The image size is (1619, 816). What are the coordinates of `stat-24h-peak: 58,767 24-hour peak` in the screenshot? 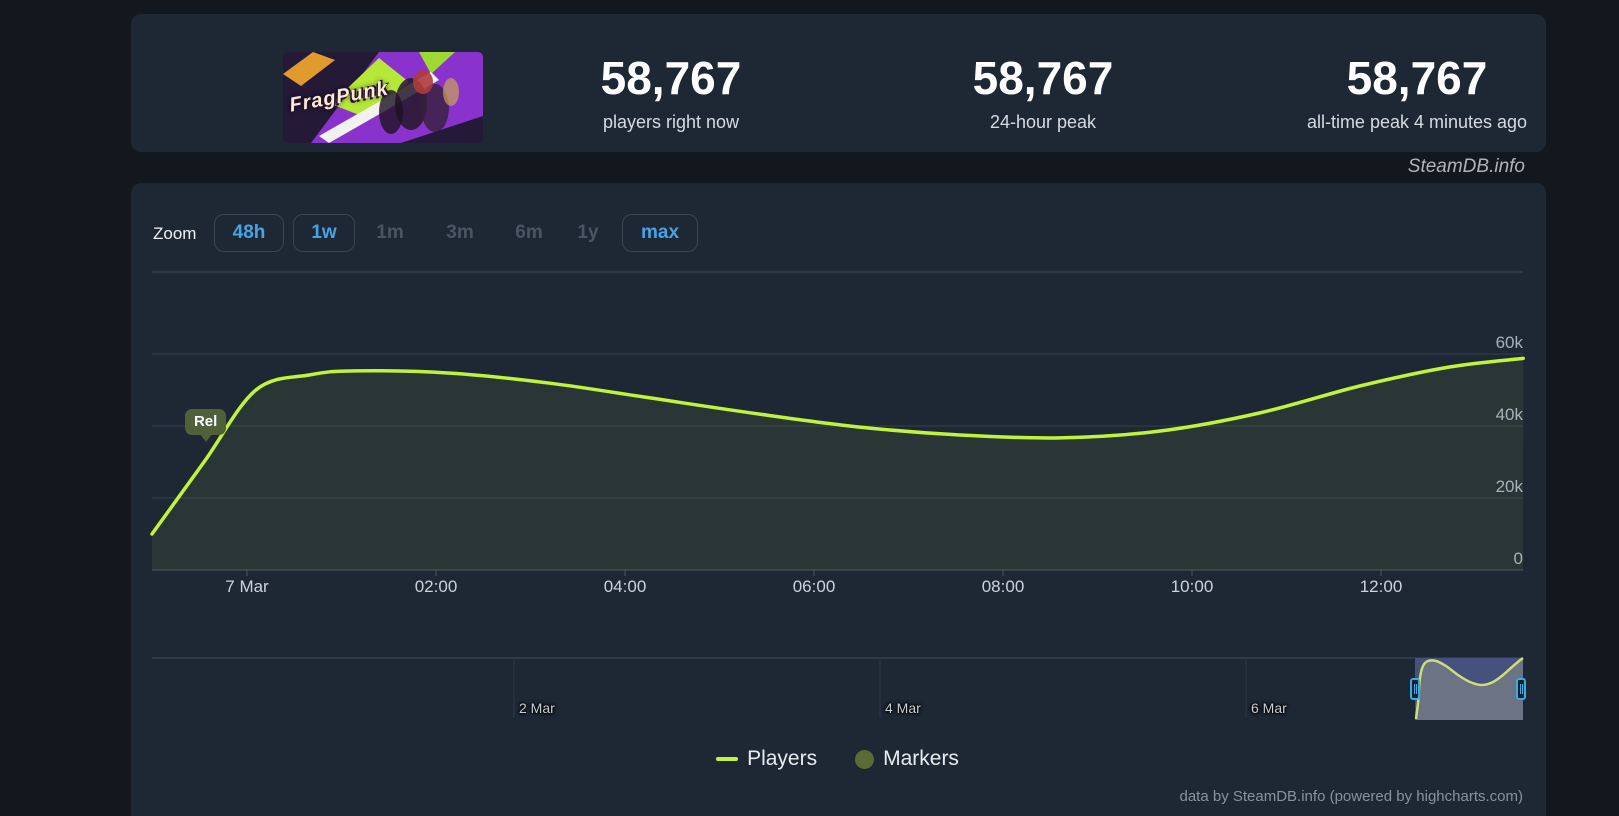 It's located at (1043, 92).